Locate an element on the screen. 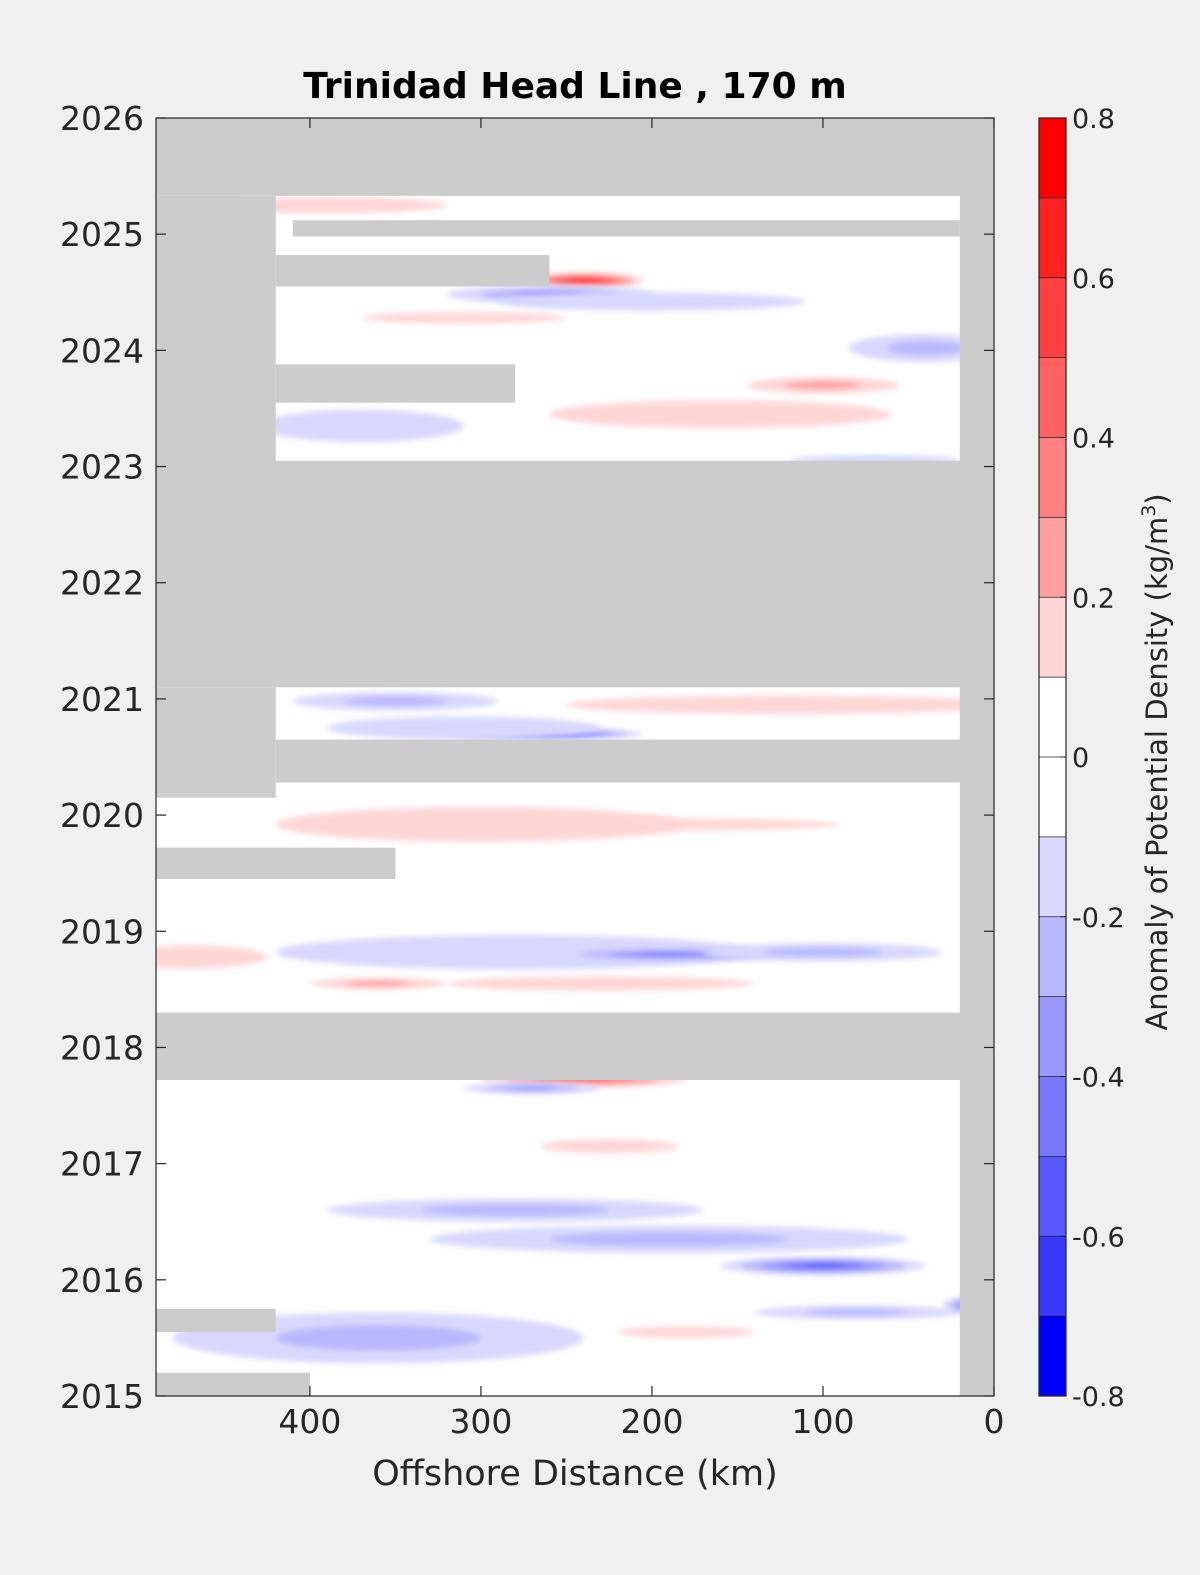 This screenshot has height=1575, width=1200. y-tick-label: 2025 is located at coordinates (102, 234).